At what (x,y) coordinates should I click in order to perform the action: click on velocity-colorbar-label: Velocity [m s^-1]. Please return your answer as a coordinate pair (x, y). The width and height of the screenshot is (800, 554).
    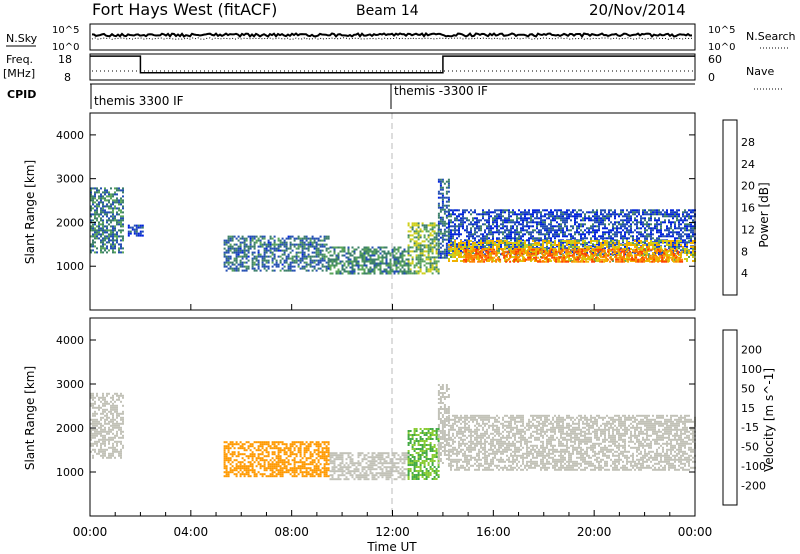
    Looking at the image, I should click on (769, 420).